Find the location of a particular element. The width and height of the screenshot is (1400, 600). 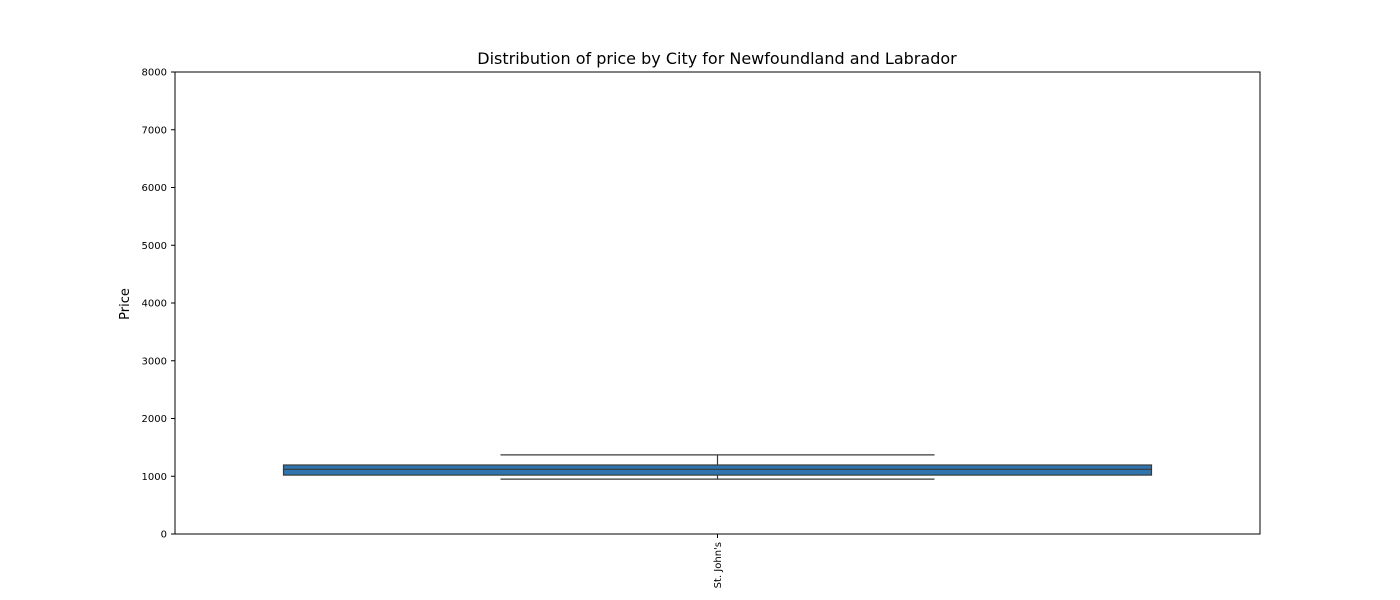

y-axis-ticks: 0 1000 2000 3000 4000 5000 6000 7000 8000 is located at coordinates (158, 304).